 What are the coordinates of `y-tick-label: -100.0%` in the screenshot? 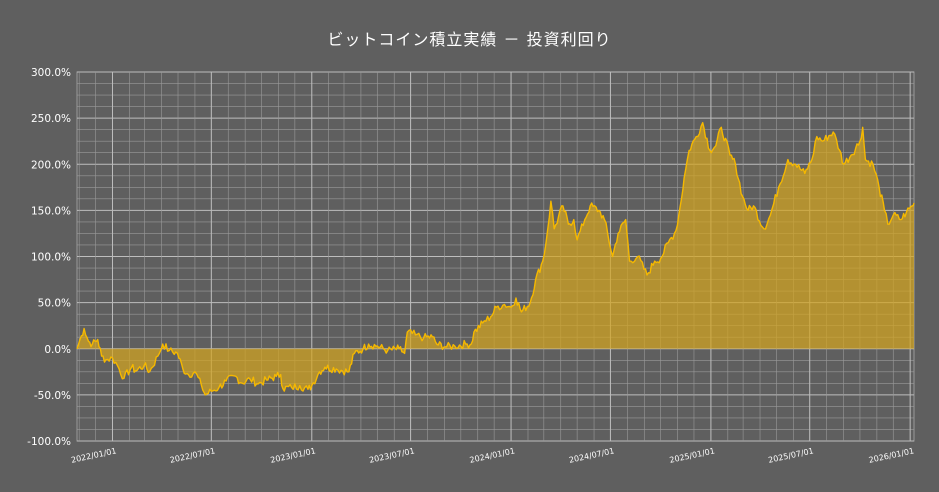 It's located at (49, 442).